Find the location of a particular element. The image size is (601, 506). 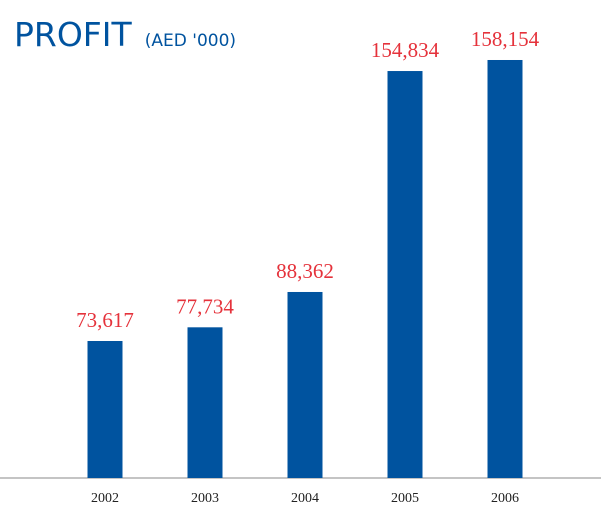

chart-title-group: PROFIT (AED '000) is located at coordinates (125, 34).